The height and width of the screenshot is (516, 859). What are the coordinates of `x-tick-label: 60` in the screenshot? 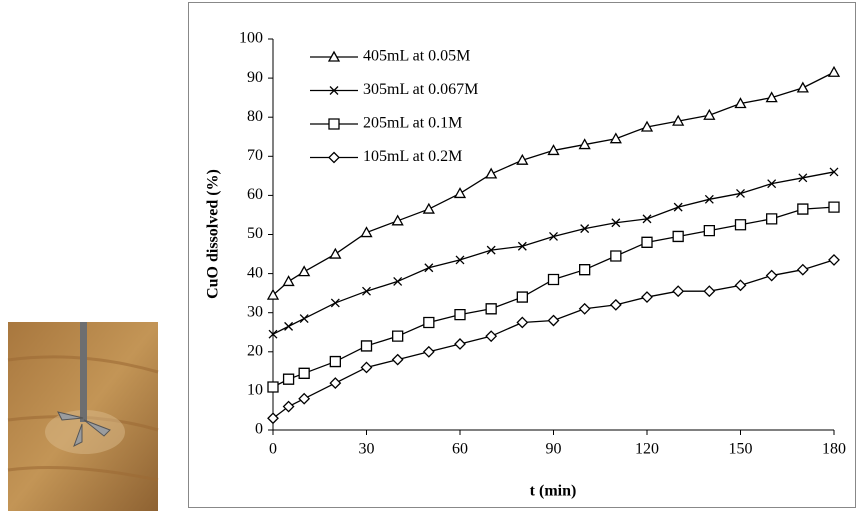 It's located at (460, 449).